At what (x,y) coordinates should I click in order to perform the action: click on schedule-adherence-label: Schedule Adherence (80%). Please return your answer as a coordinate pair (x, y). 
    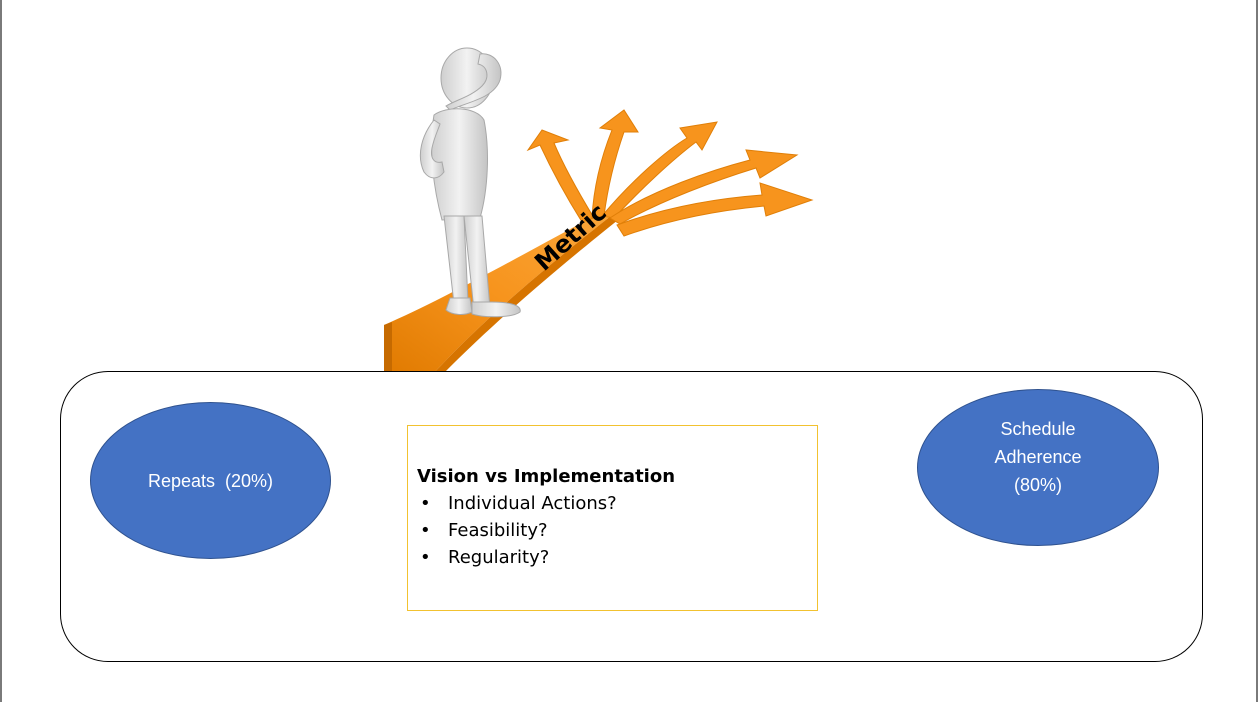
    Looking at the image, I should click on (1038, 456).